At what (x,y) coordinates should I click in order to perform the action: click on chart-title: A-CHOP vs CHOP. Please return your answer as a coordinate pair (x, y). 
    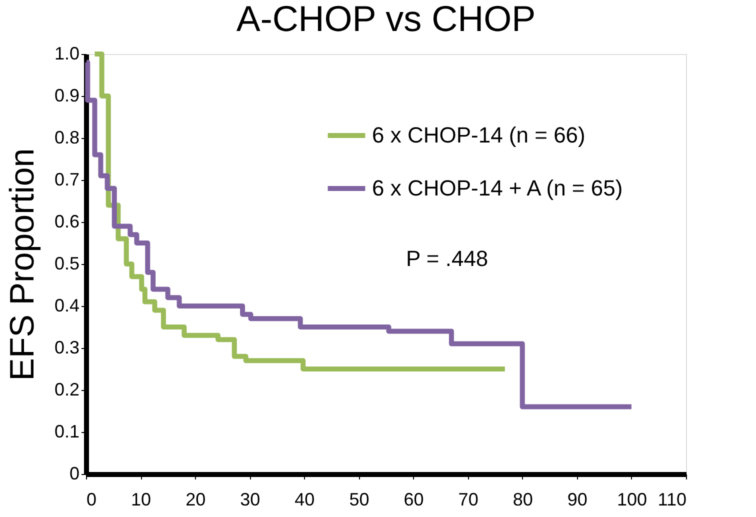
    Looking at the image, I should click on (386, 19).